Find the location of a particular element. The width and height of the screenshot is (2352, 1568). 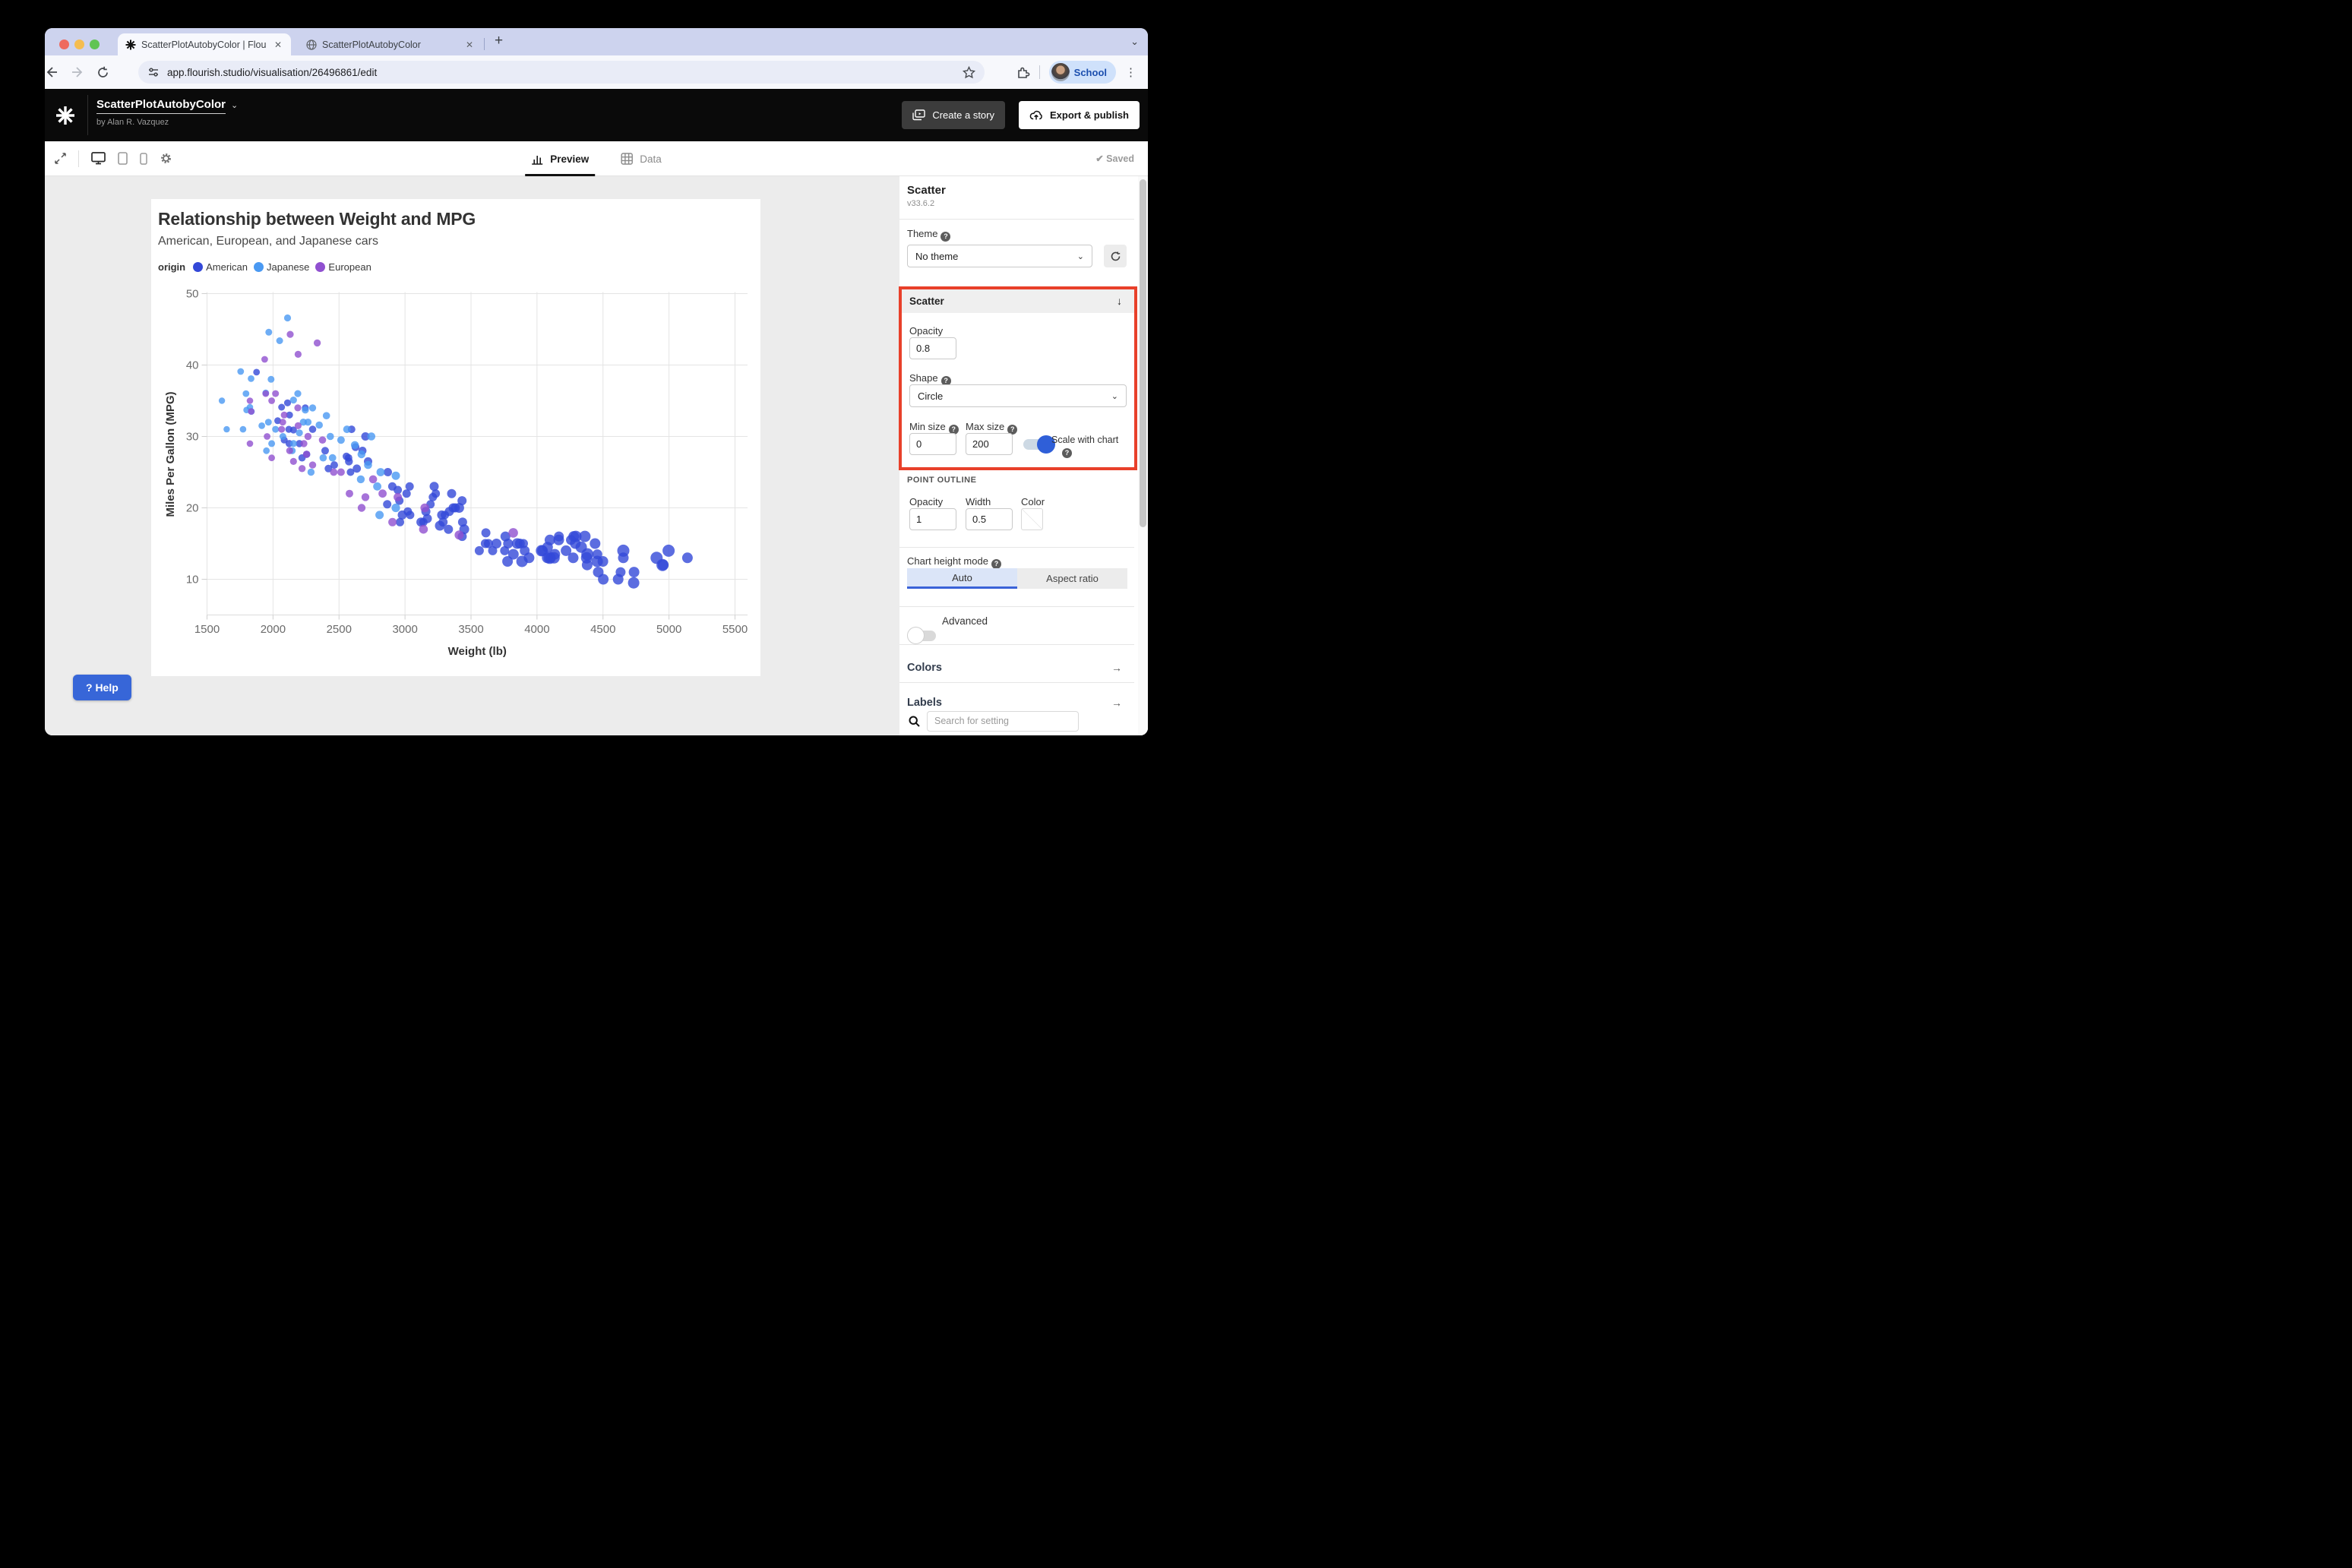

legend-item: European is located at coordinates (343, 267).